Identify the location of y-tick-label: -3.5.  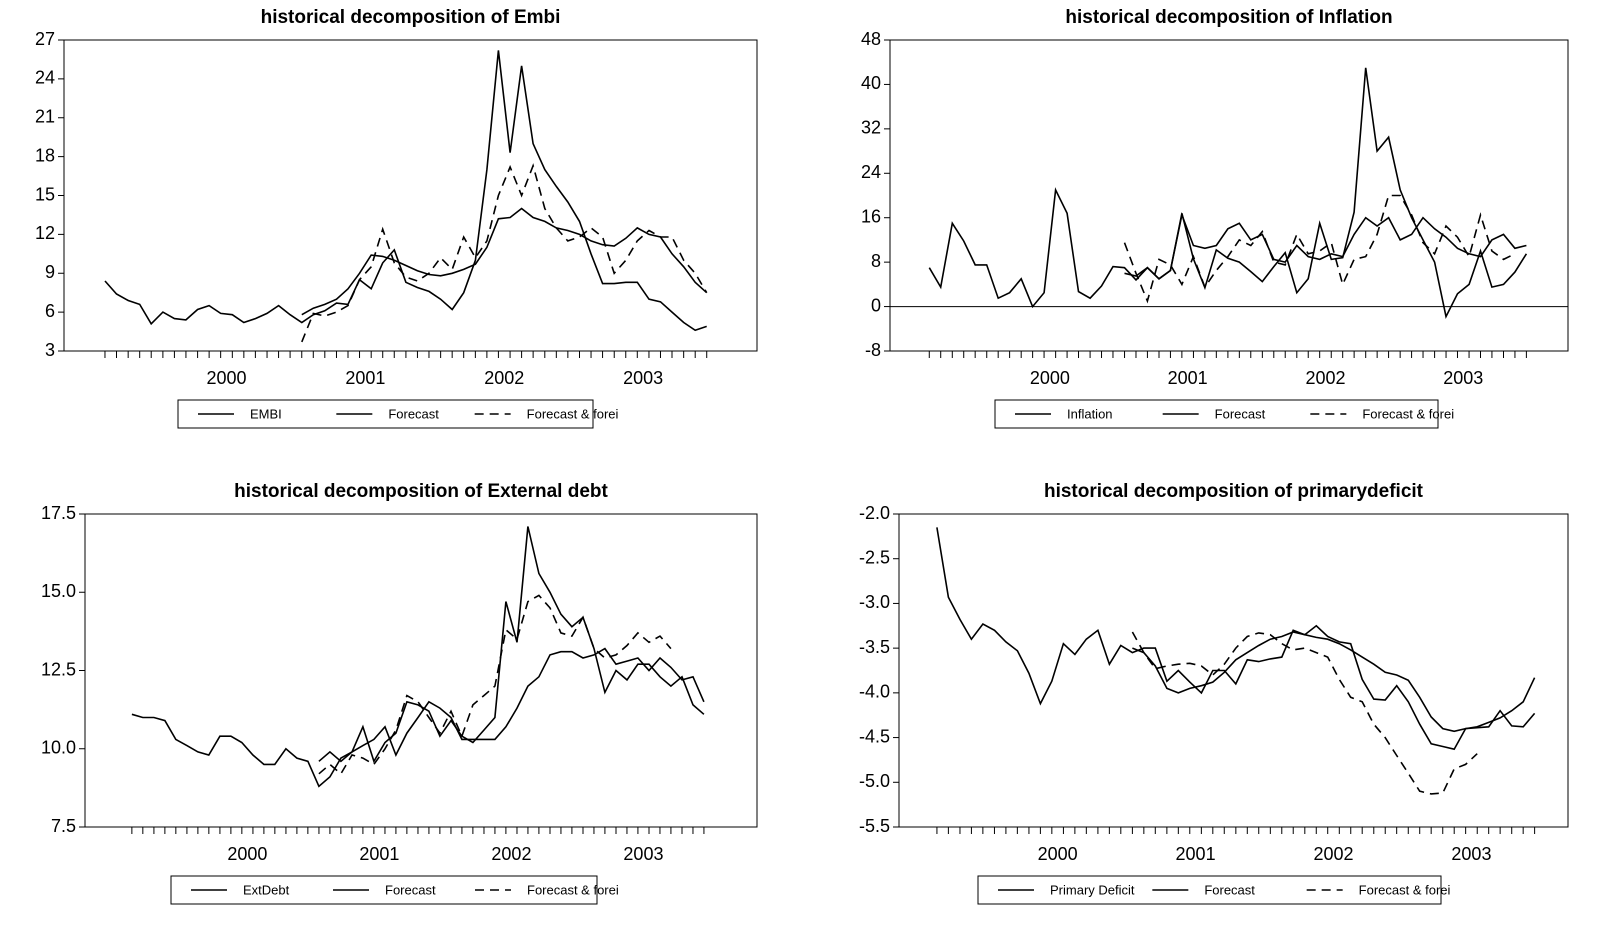
(874, 647).